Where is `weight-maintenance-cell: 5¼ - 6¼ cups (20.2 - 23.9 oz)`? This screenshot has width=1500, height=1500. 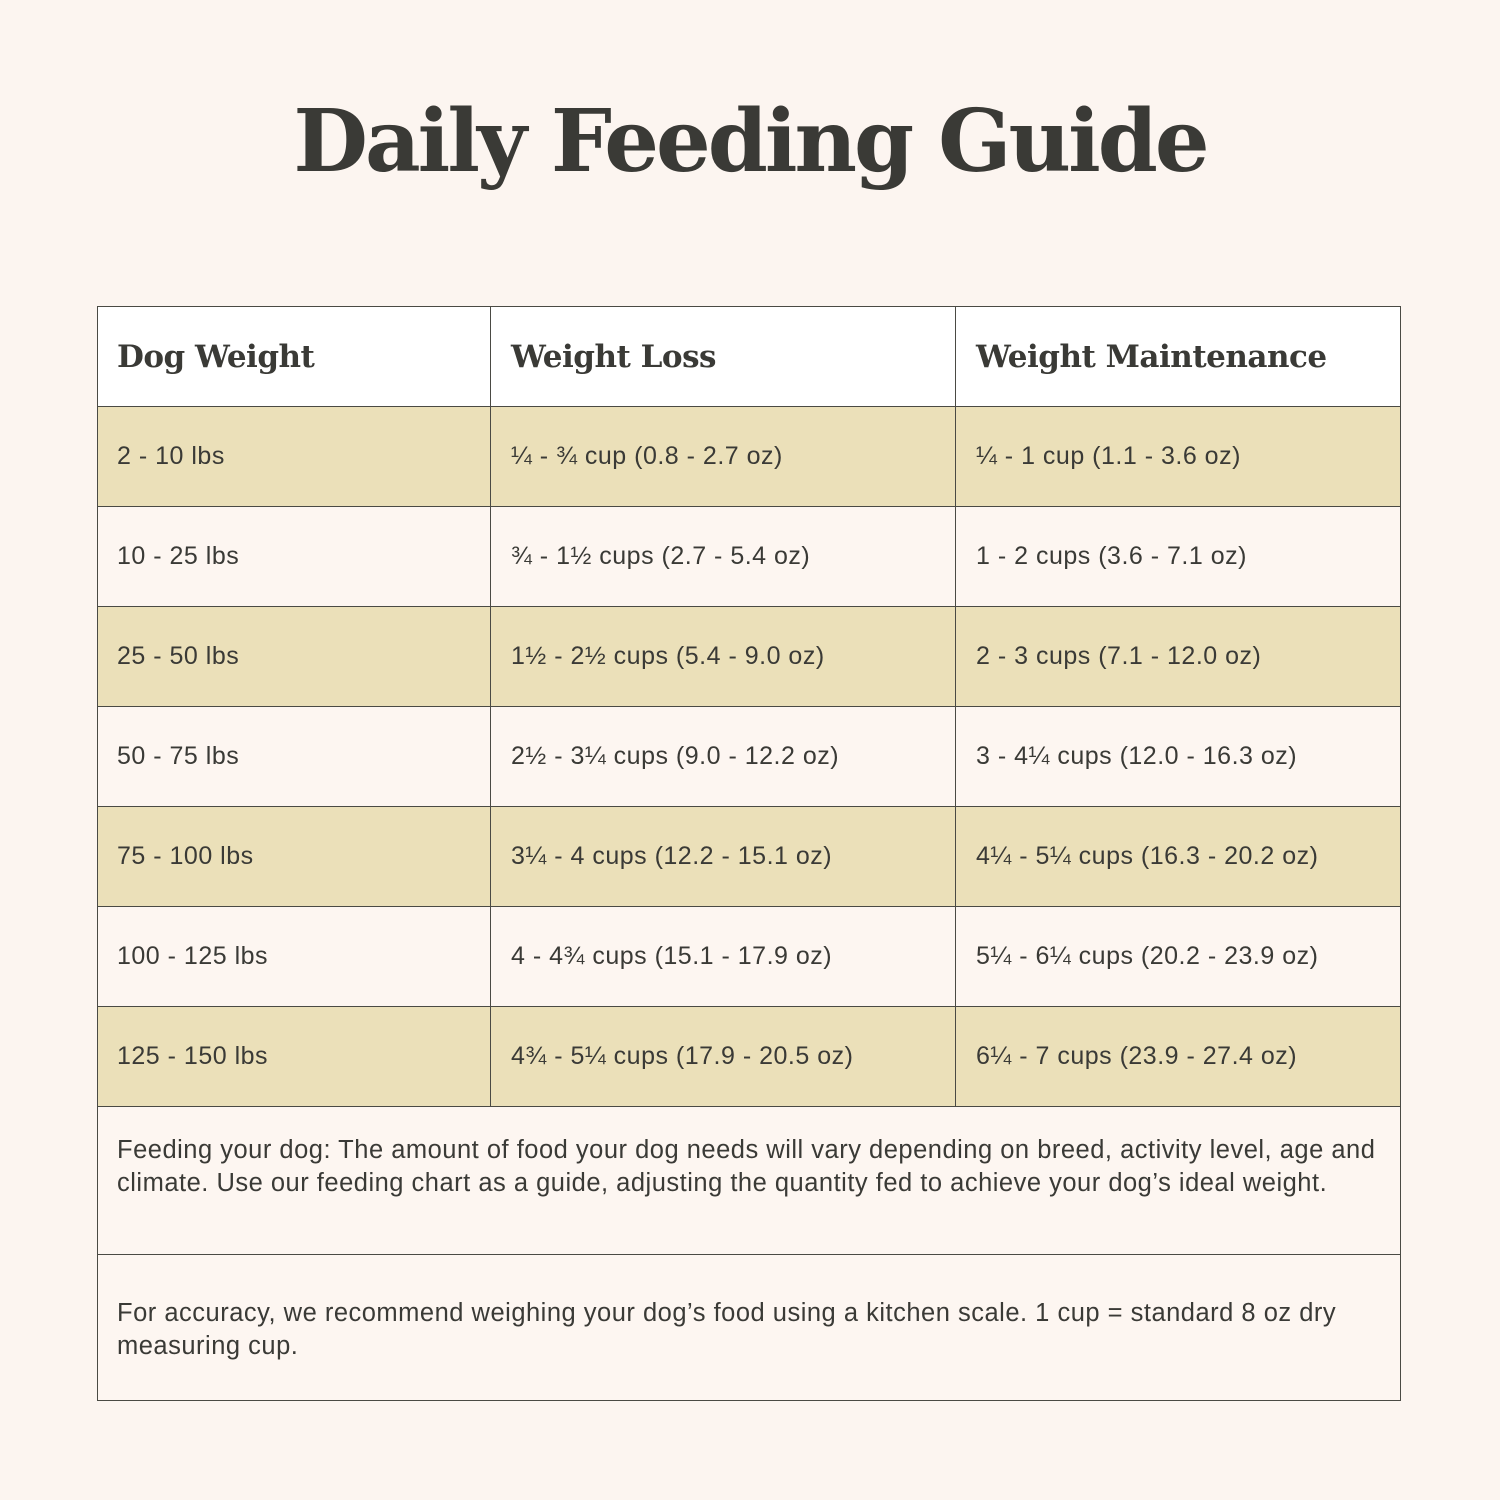 weight-maintenance-cell: 5¼ - 6¼ cups (20.2 - 23.9 oz) is located at coordinates (1177, 956).